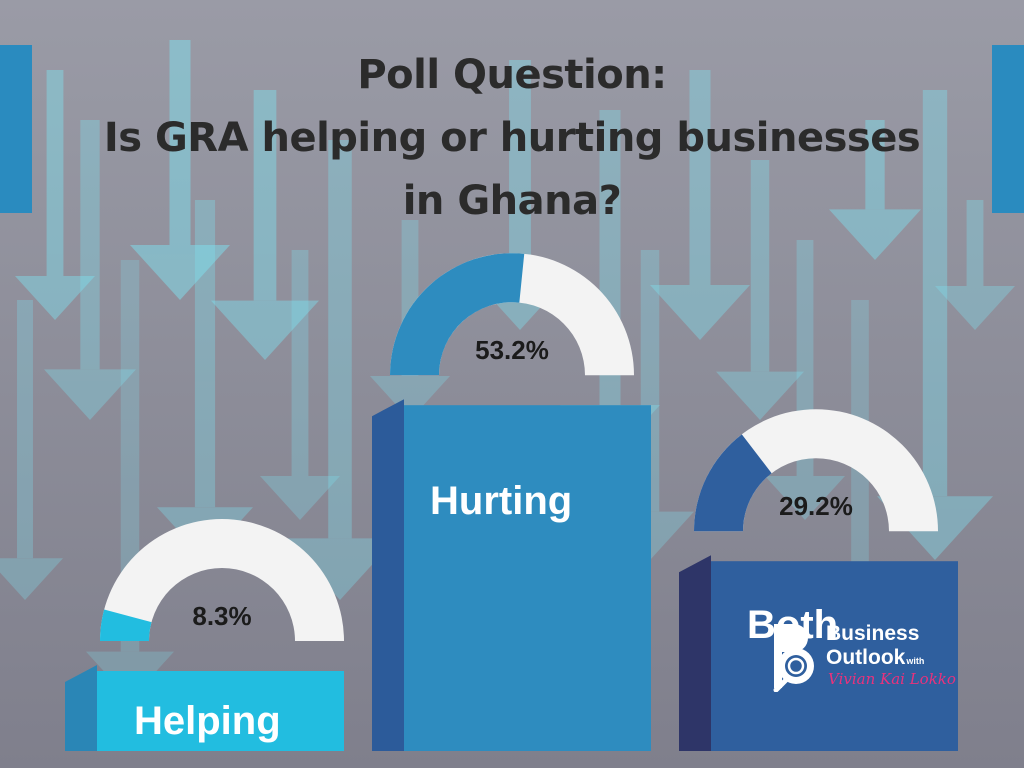  Describe the element at coordinates (816, 470) in the screenshot. I see `gauge-track-both` at that location.